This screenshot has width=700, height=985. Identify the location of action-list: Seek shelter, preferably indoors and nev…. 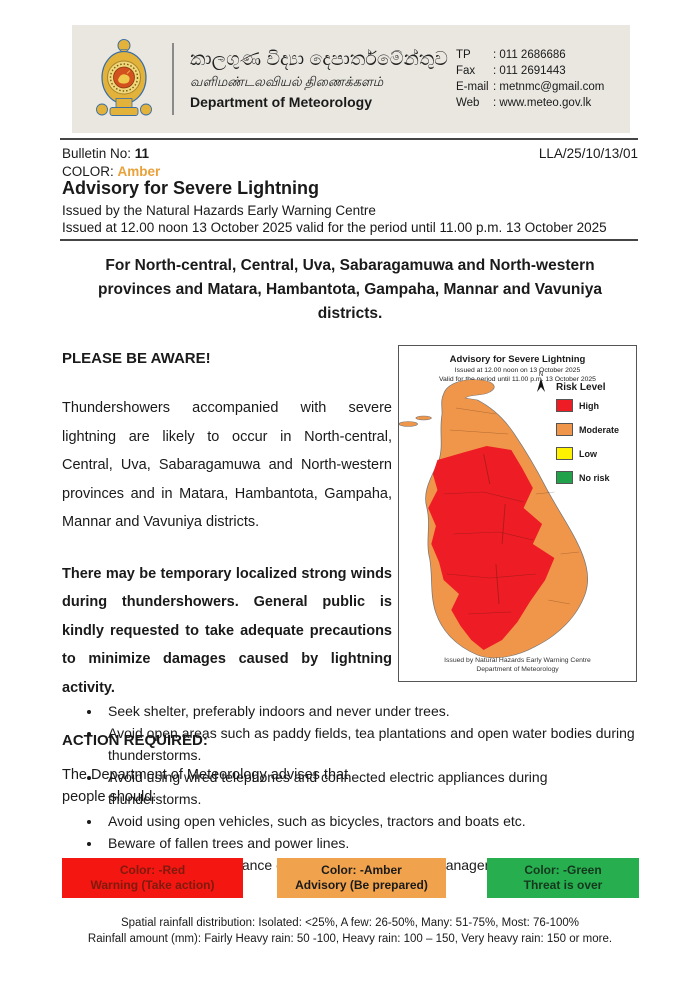
(351, 788).